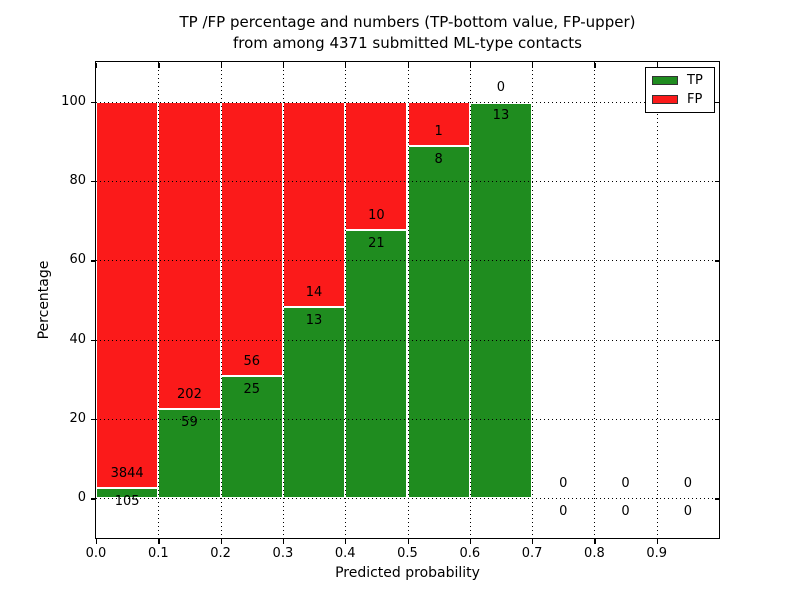  What do you see at coordinates (532, 553) in the screenshot?
I see `x-tick-label: 0.7` at bounding box center [532, 553].